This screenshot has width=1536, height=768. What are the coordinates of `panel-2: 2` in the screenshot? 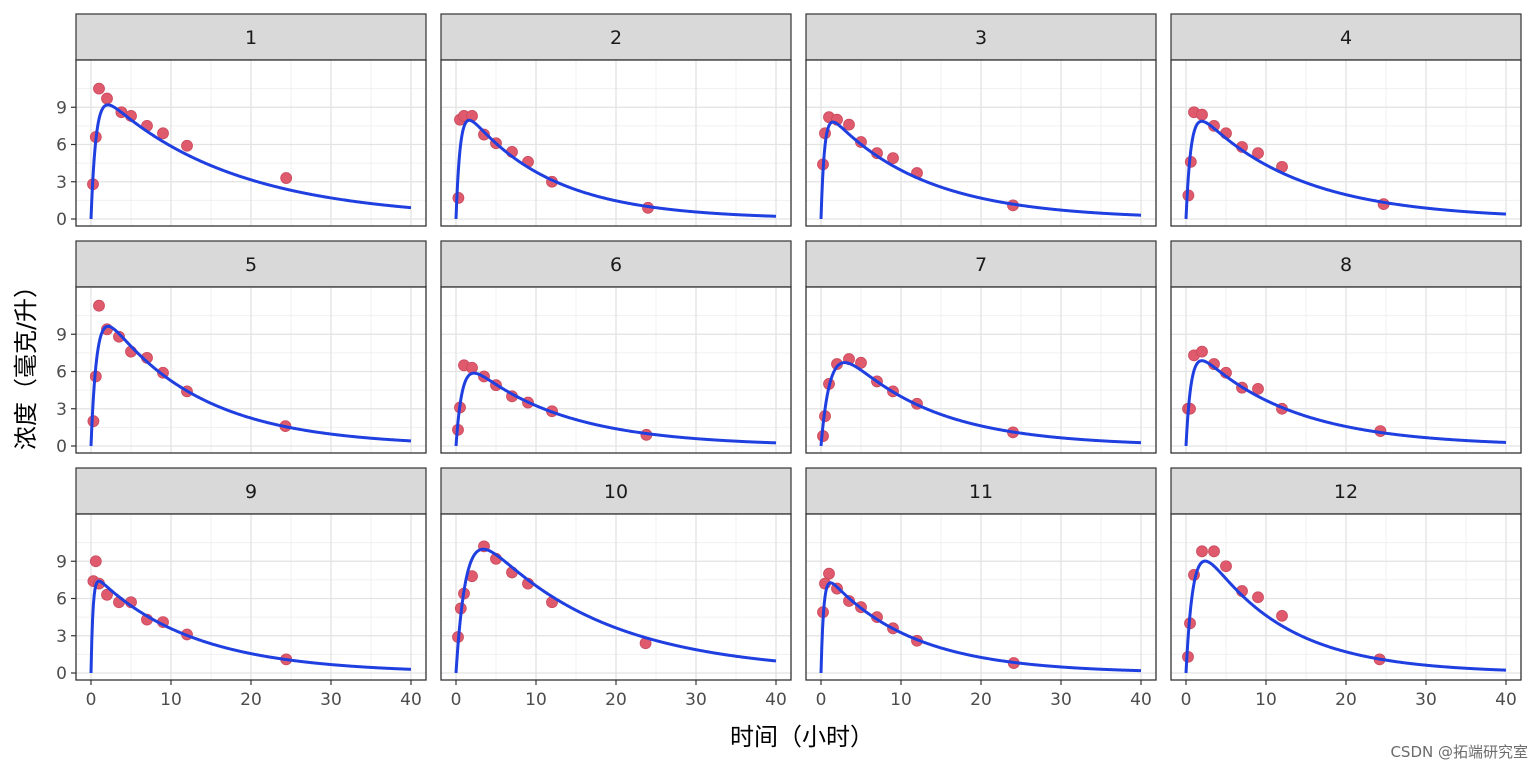 It's located at (616, 120).